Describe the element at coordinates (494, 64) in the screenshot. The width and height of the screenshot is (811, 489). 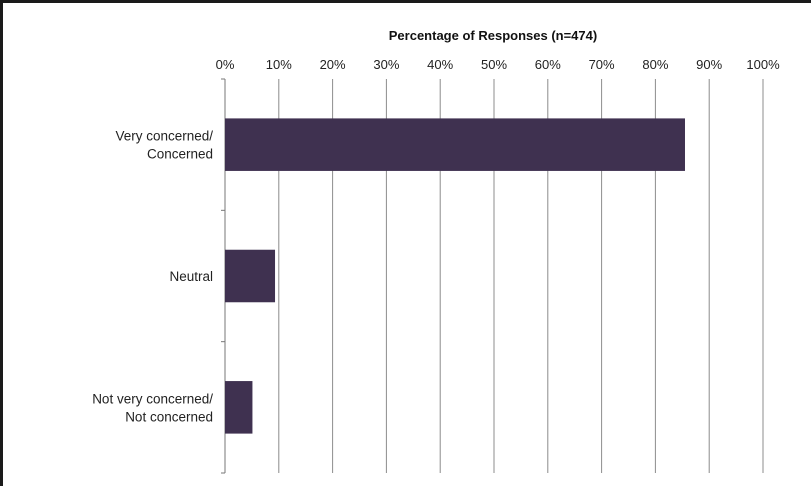
I see `x-tick-label: 50%` at that location.